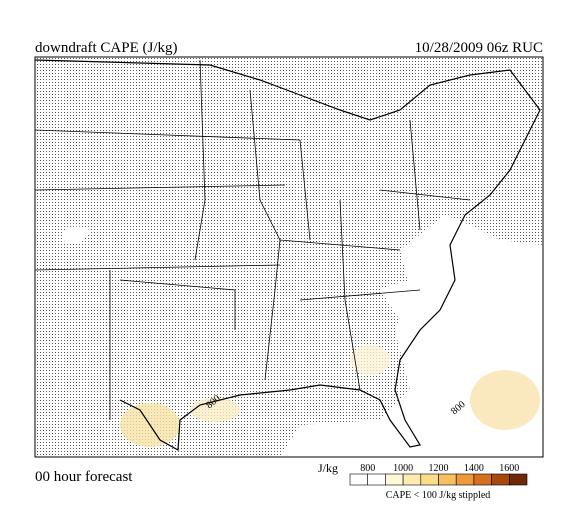 Image resolution: width=575 pixels, height=532 pixels. What do you see at coordinates (328, 468) in the screenshot?
I see `colorbar-units: J/kg` at bounding box center [328, 468].